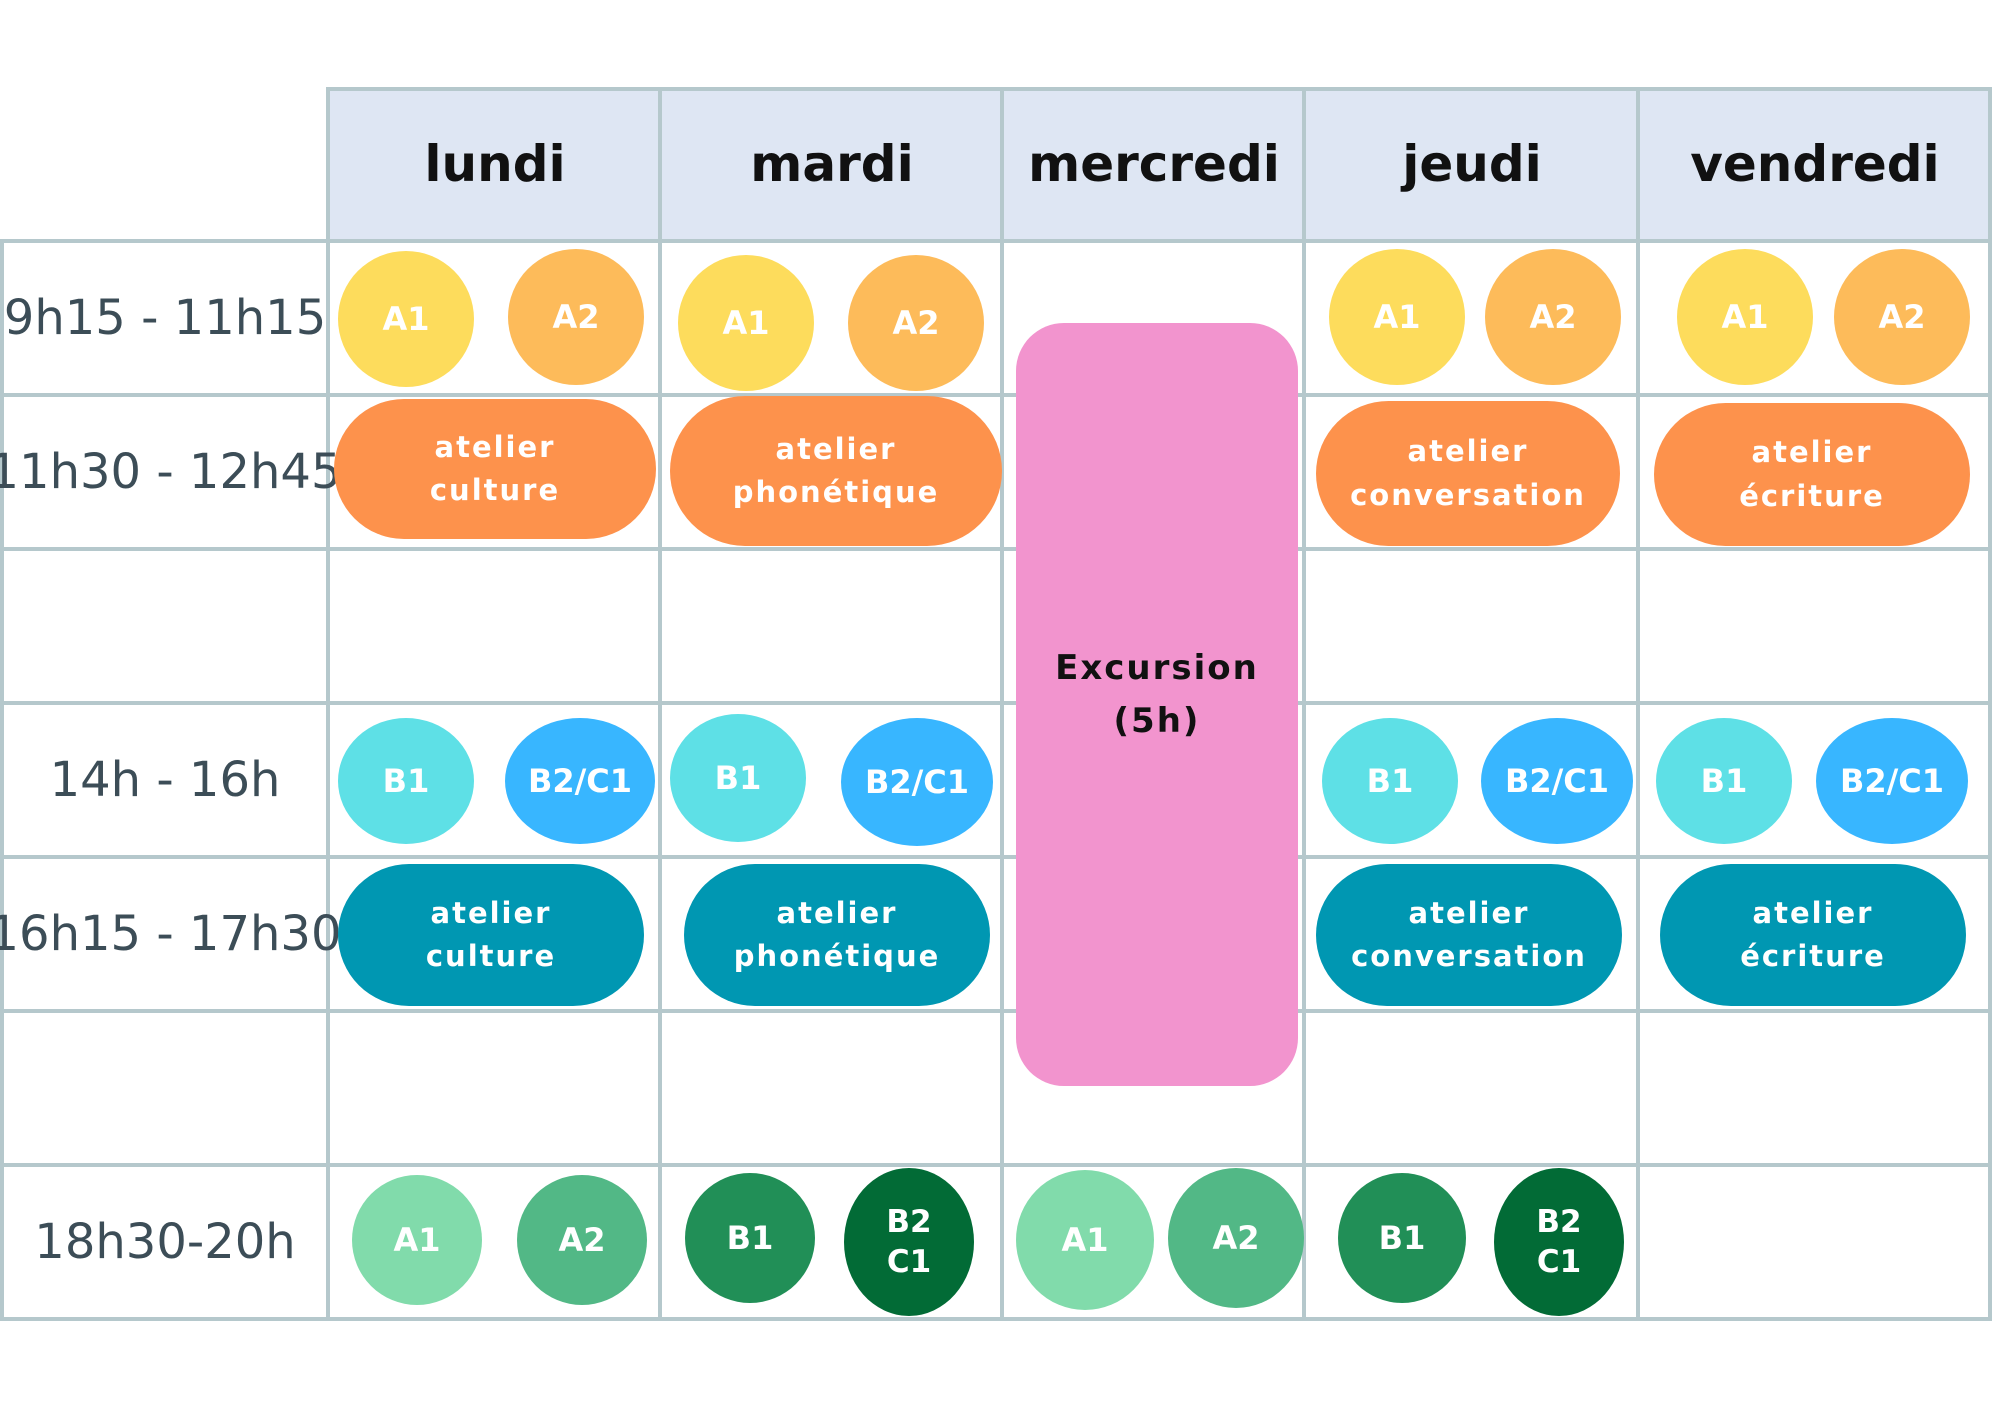 The image size is (2000, 1414). Describe the element at coordinates (916, 323) in the screenshot. I see `class-a2-mardi-morning: A2` at that location.